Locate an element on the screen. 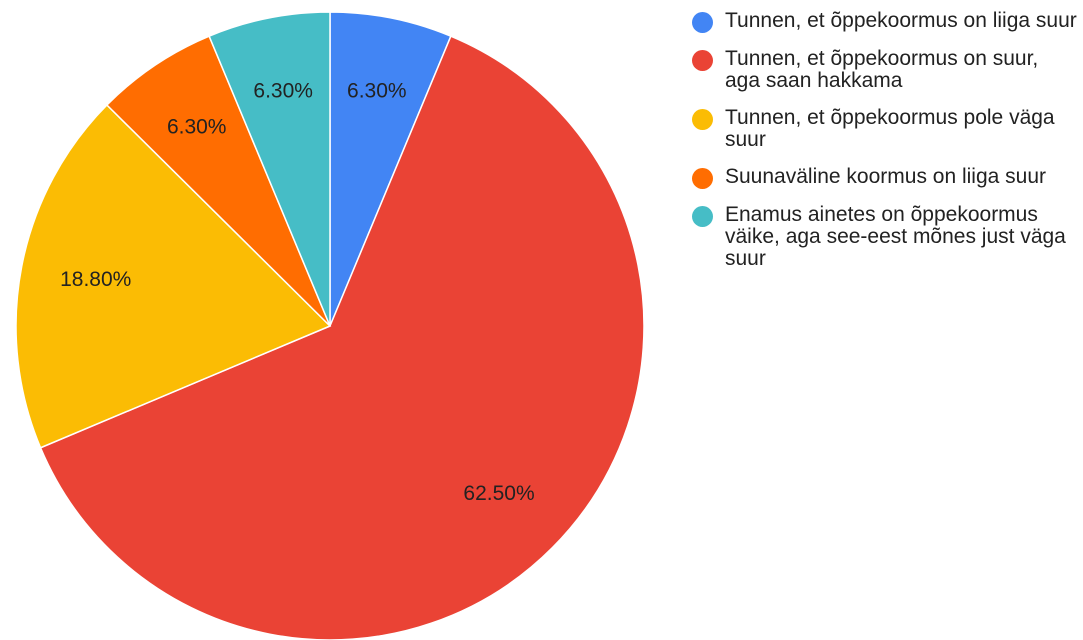 Image resolution: width=1083 pixels, height=640 pixels. legend-label: Tunnen, et õppekoormus pole väga suur is located at coordinates (890, 128).